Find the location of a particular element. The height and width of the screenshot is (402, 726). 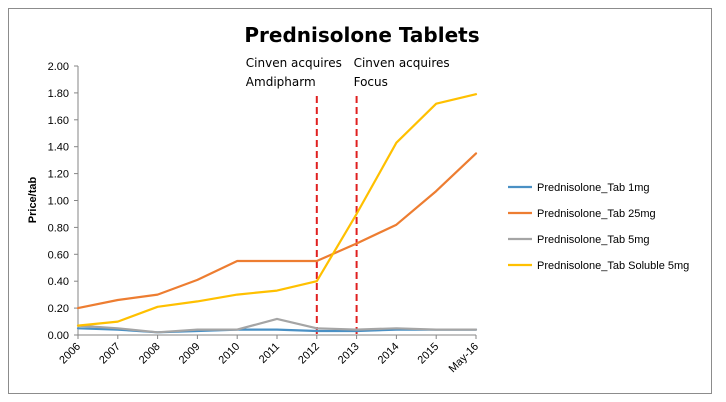

x-tick-label: 2015 is located at coordinates (429, 354).